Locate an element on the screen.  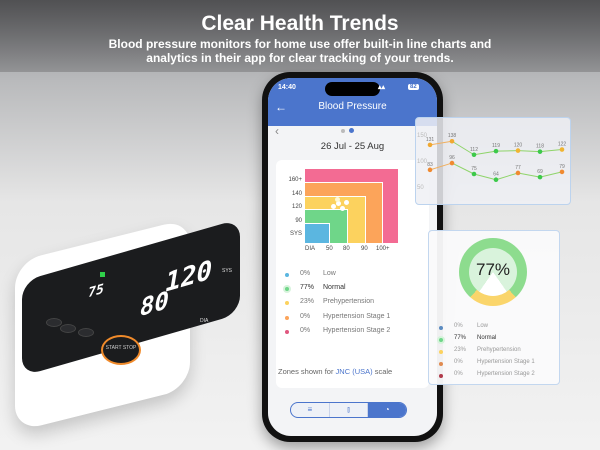
signal-icon: ▴▴ is located at coordinates (382, 87).